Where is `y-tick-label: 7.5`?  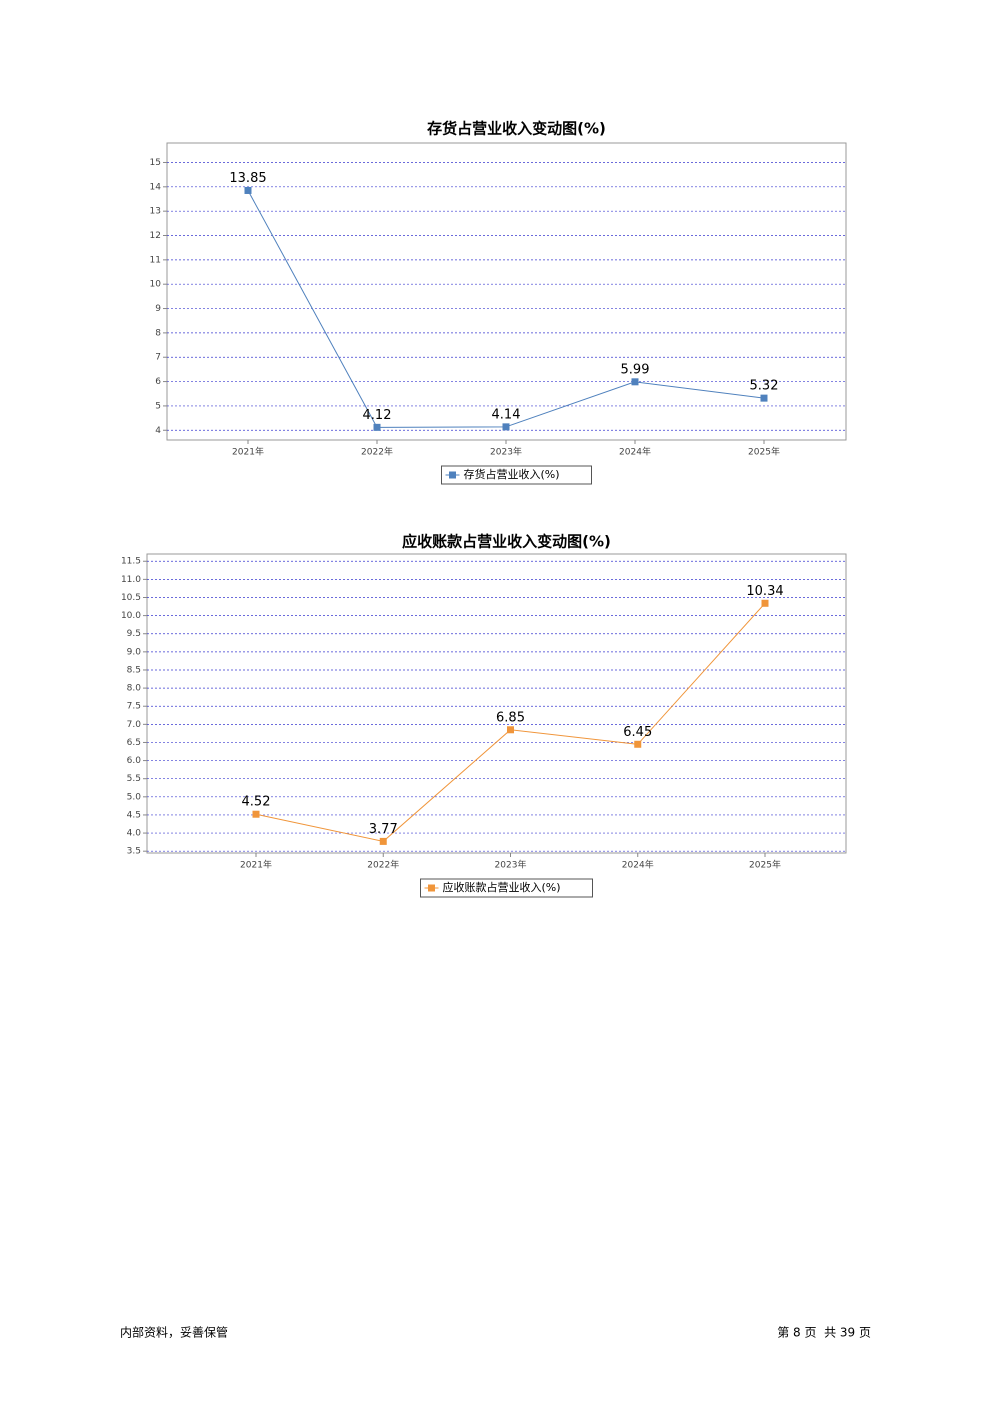
y-tick-label: 7.5 is located at coordinates (134, 707).